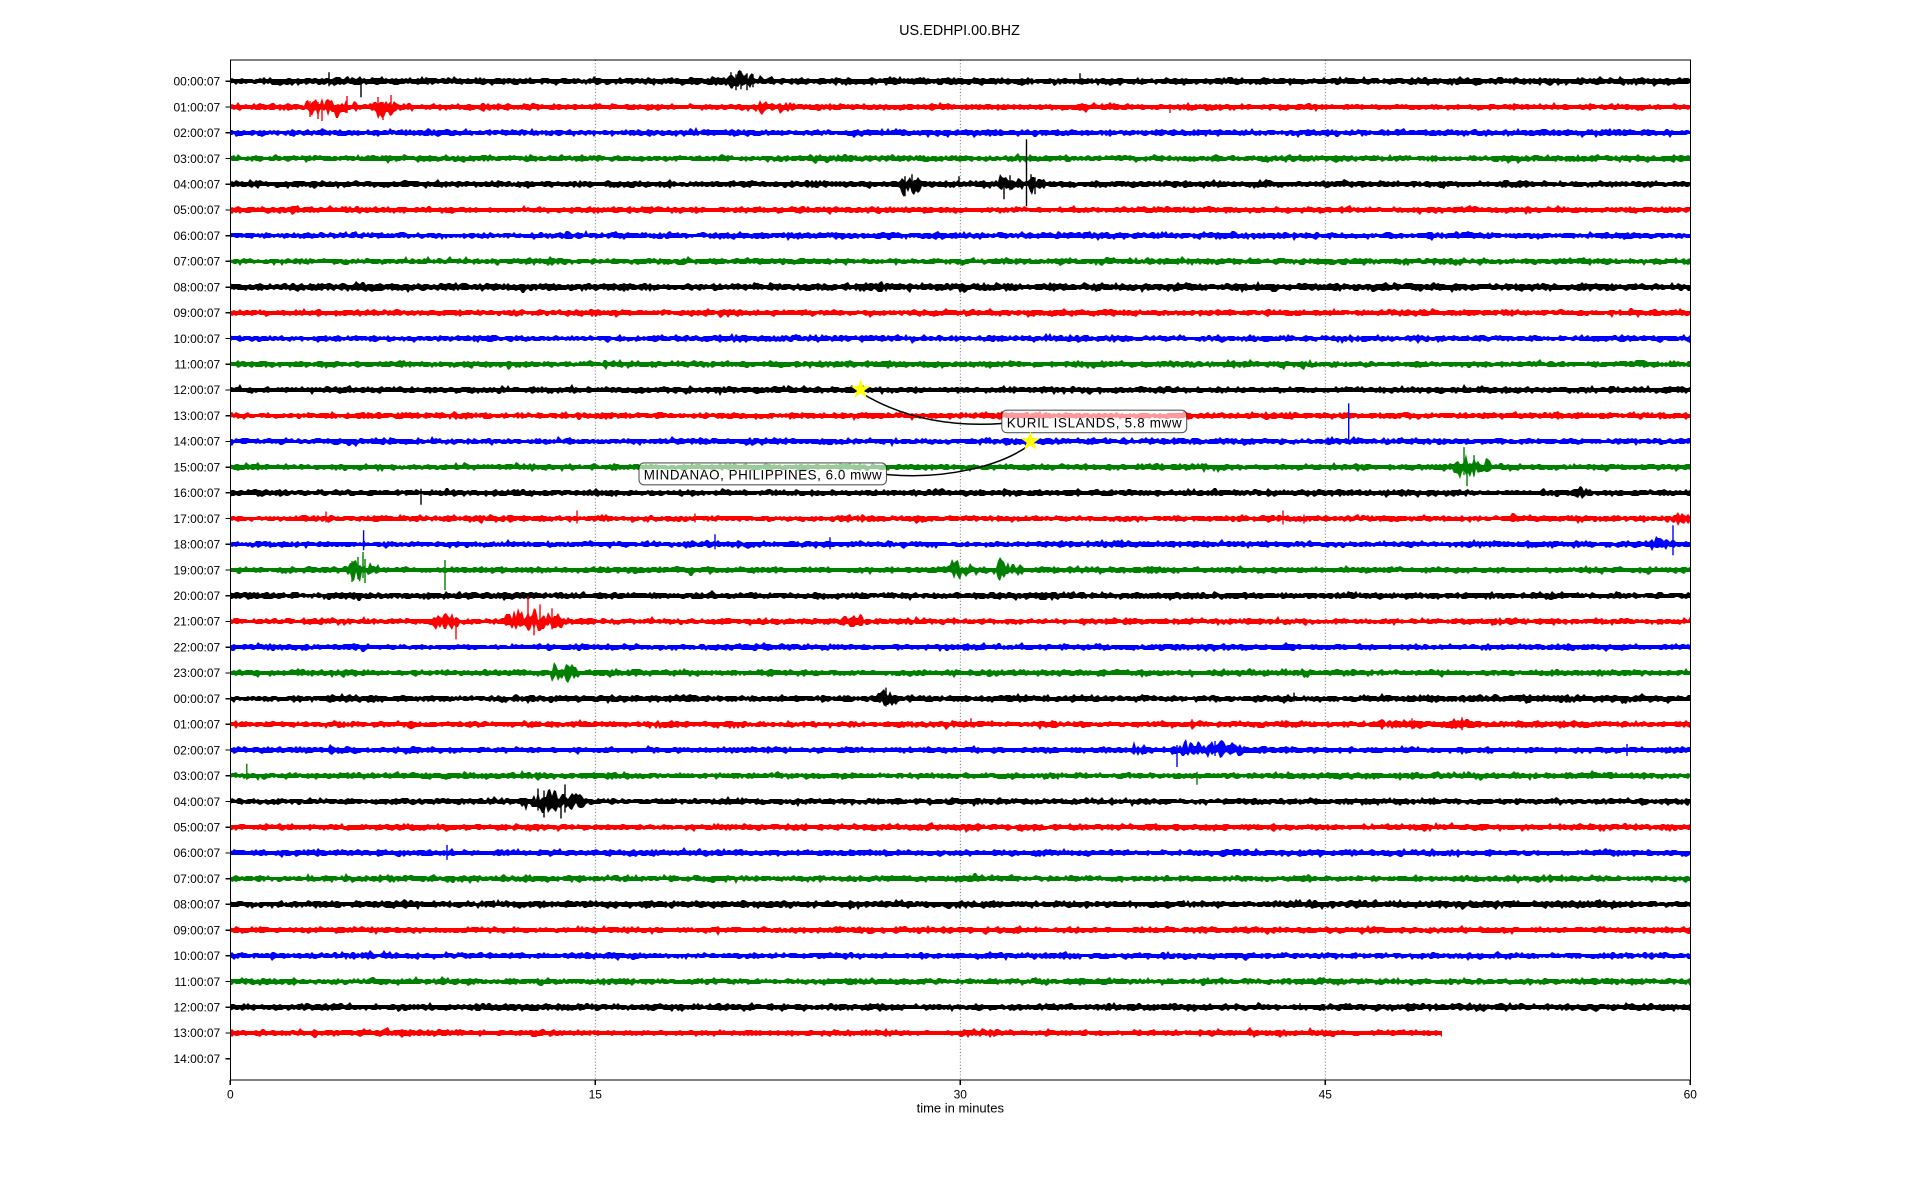 This screenshot has height=1200, width=1920. What do you see at coordinates (196, 622) in the screenshot?
I see `svg-text: 21:00:07` at bounding box center [196, 622].